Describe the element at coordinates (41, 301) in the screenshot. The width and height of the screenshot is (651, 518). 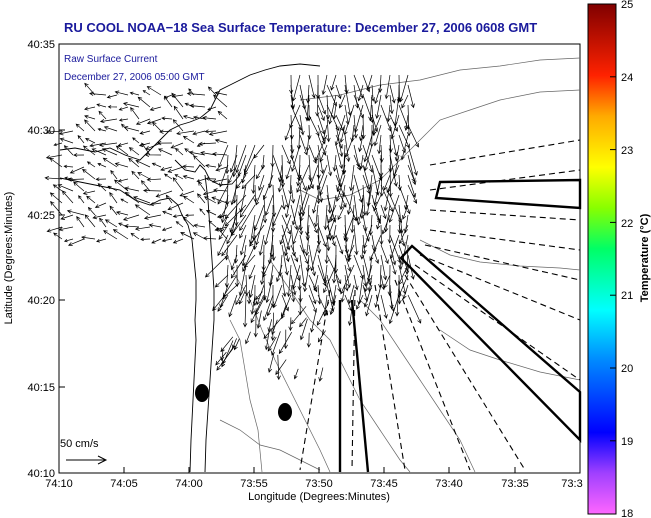
I see `y-tick-label: 40:20` at that location.